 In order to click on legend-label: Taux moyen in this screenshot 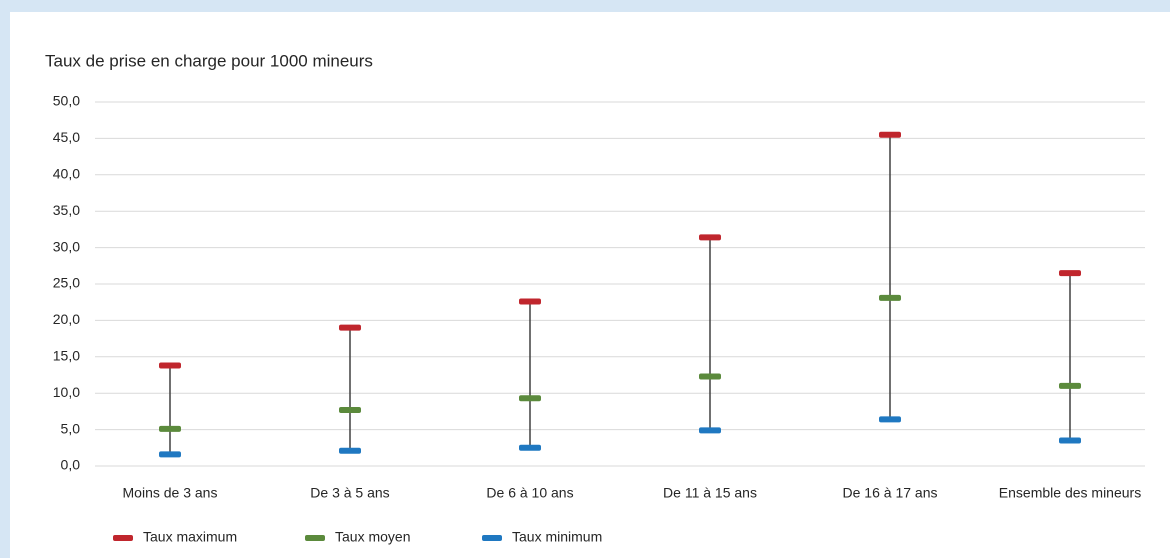, I will do `click(372, 537)`.